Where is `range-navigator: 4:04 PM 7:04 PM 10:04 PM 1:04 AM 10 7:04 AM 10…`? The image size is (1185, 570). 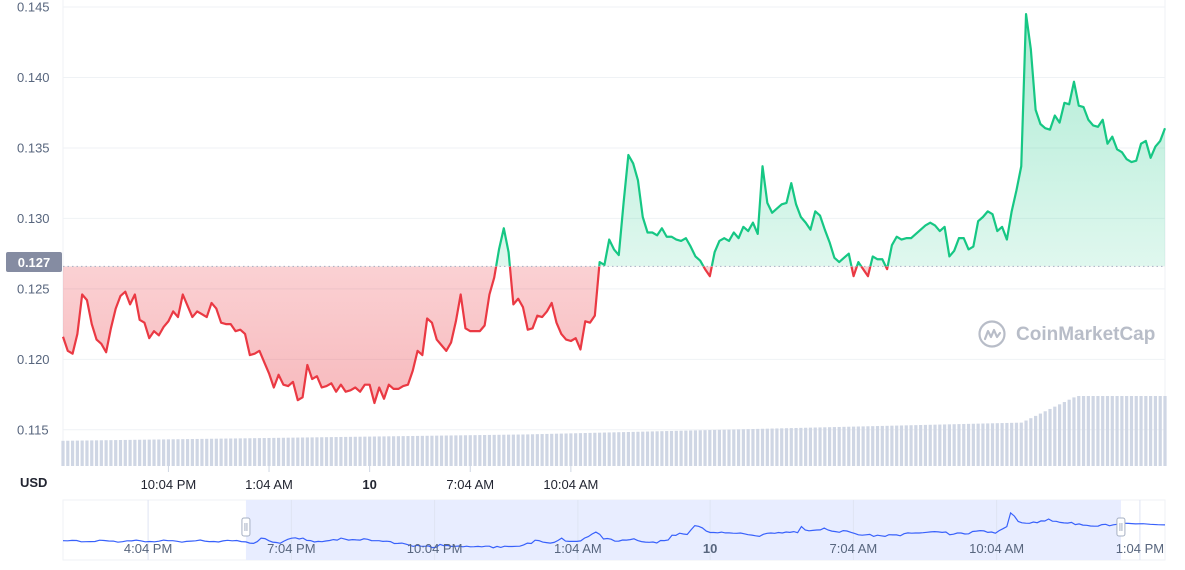 range-navigator: 4:04 PM 7:04 PM 10:04 PM 1:04 AM 10 7:04 AM 10… is located at coordinates (614, 530).